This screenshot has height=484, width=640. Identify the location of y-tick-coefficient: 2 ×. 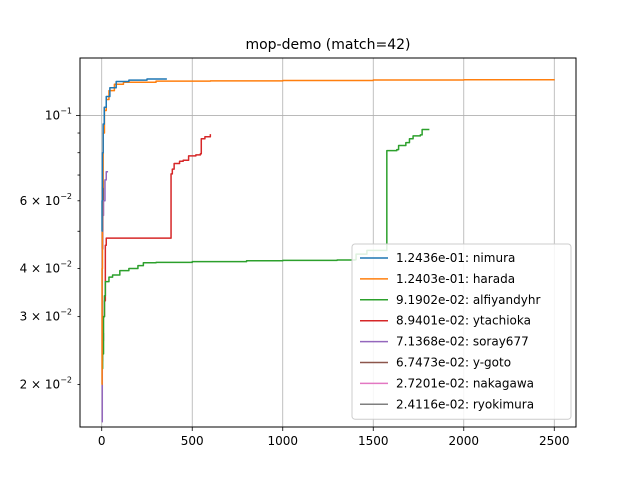
(32, 384).